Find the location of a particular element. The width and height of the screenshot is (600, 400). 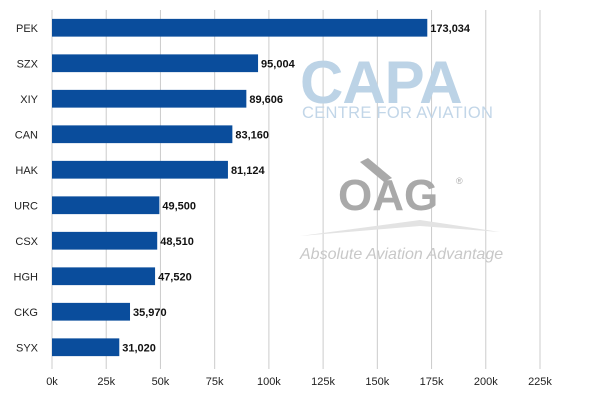

y-tick-label: HGH is located at coordinates (26, 277).